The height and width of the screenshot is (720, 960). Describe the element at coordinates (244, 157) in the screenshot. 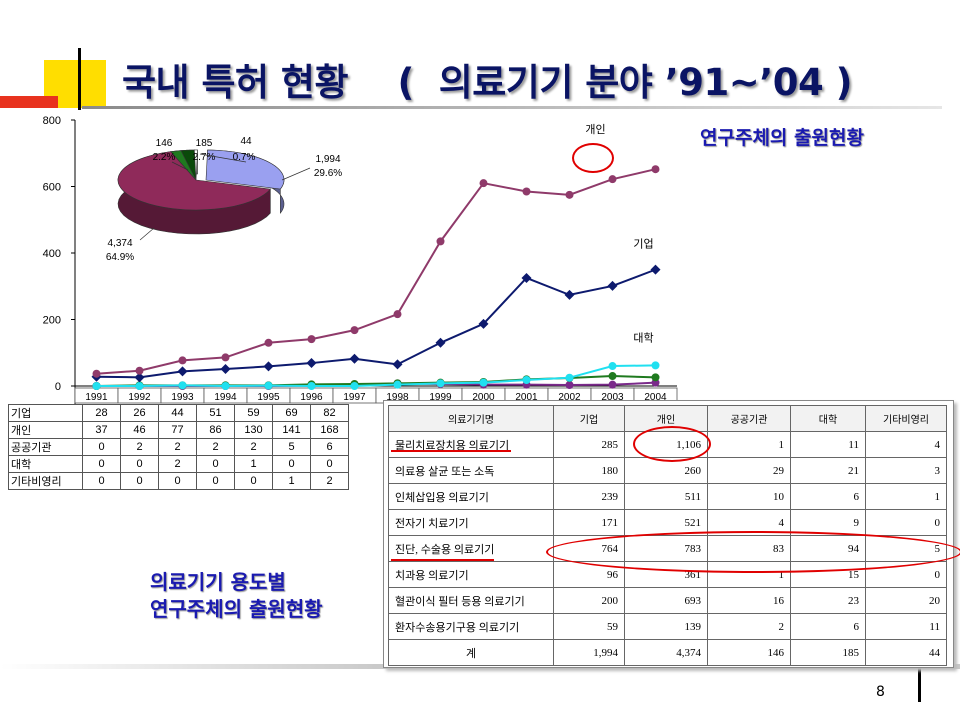

I see `pie-percent-label-기타비영리: 0.7%` at that location.